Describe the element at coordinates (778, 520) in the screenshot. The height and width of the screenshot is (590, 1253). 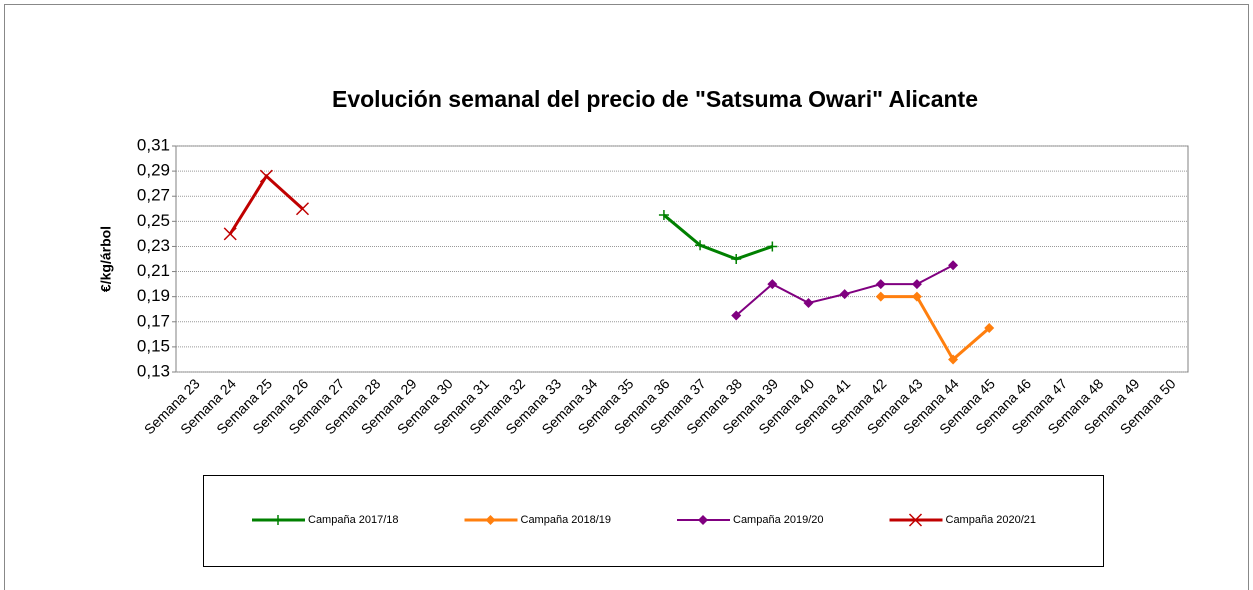
I see `legend-label: Campaña 2019/20` at that location.